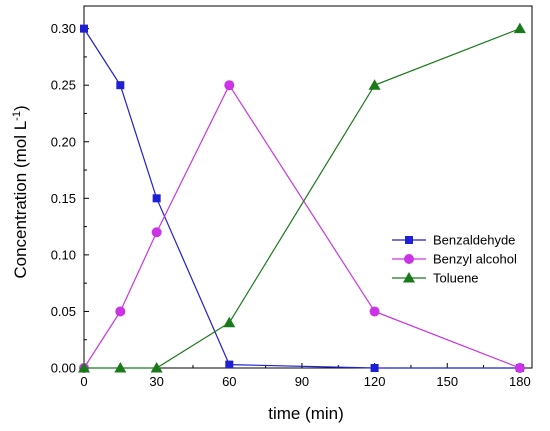 The height and width of the screenshot is (431, 550). I want to click on x-tick-label: 150, so click(447, 381).